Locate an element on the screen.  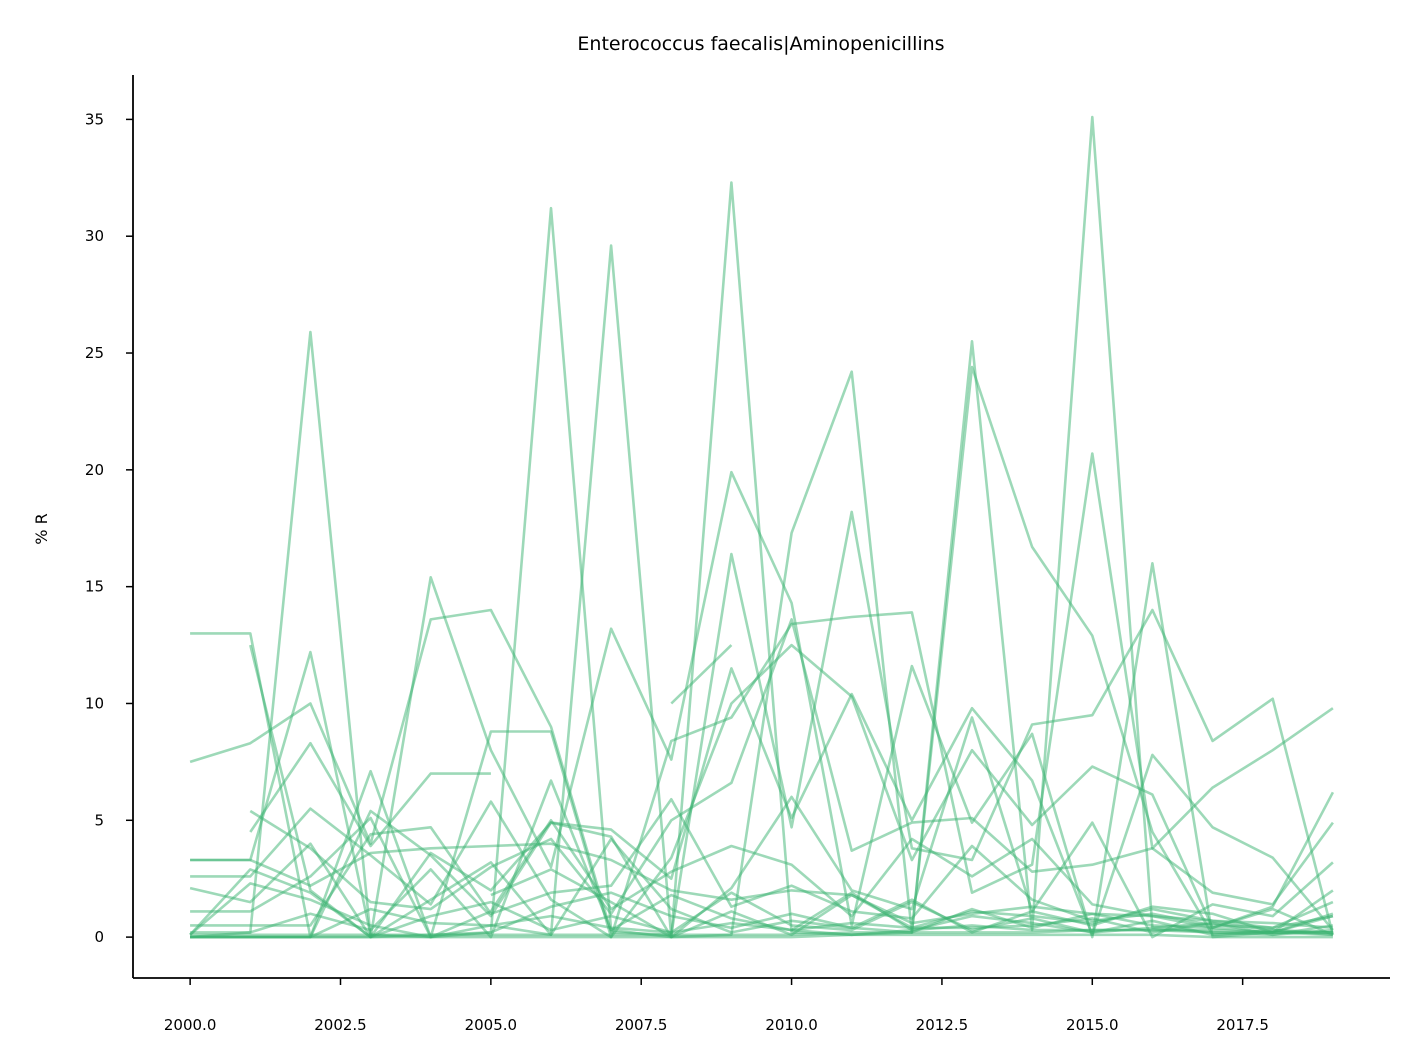
chart-title: Enterococcus faecalis|Aminopenicillins is located at coordinates (760, 44).